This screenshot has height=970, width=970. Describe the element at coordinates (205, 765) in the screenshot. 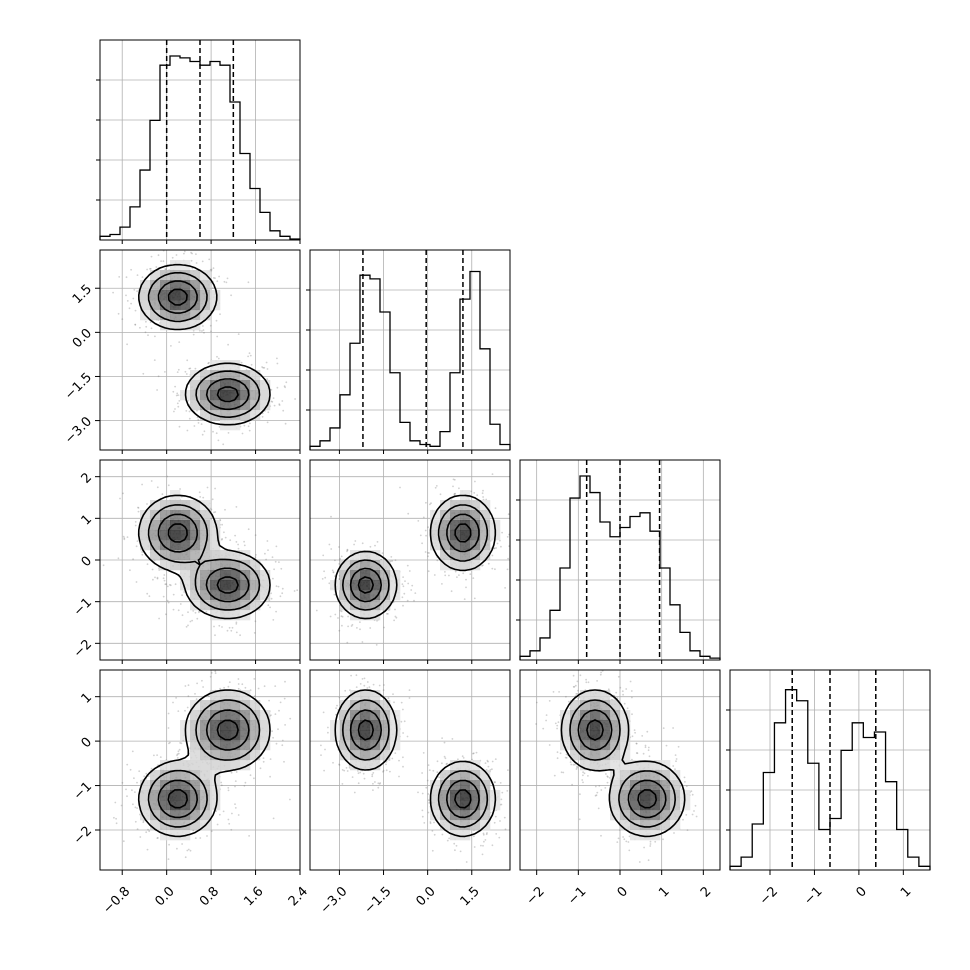

I see `density-shading` at that location.